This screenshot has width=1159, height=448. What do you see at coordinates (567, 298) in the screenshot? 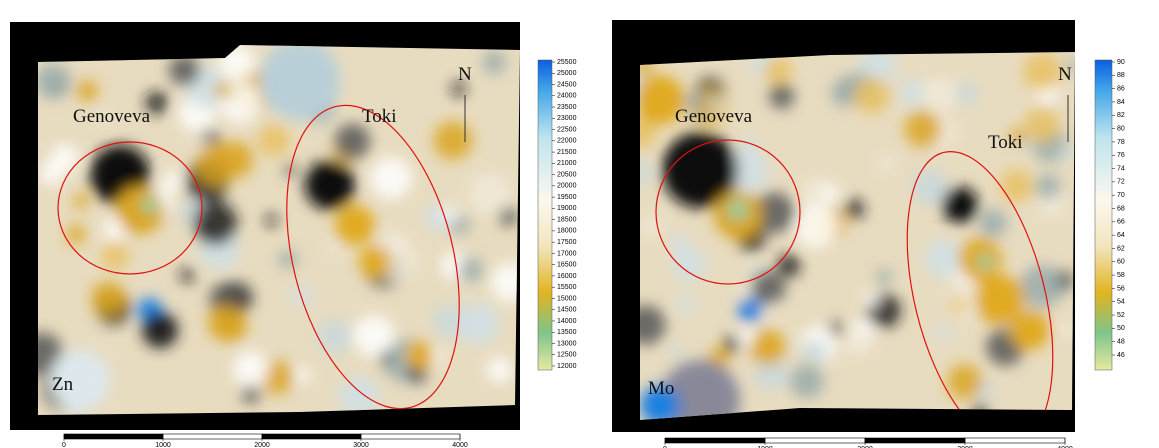
I see `colorbar-tick-label: 15000` at bounding box center [567, 298].